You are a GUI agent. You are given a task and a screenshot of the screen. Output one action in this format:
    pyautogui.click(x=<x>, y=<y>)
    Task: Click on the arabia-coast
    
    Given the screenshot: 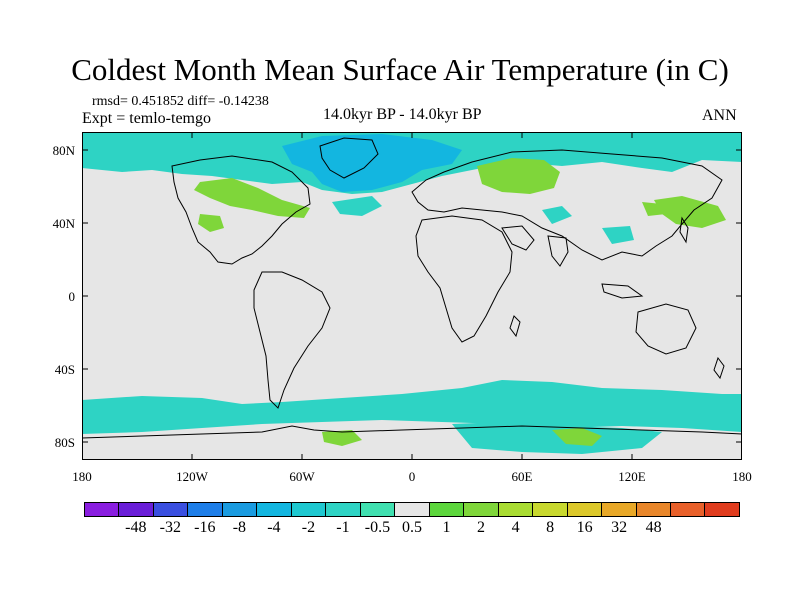 What is the action you would take?
    pyautogui.click(x=518, y=238)
    